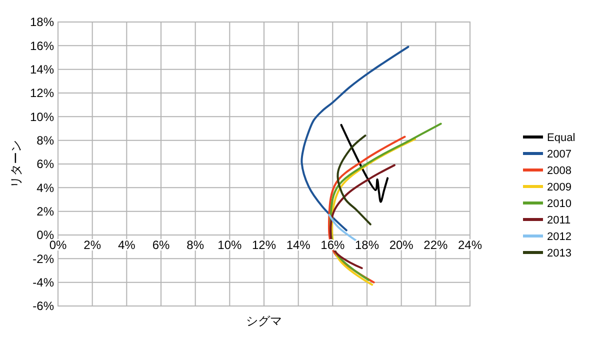 This screenshot has height=337, width=600. What do you see at coordinates (559, 236) in the screenshot?
I see `legend-label: 2012` at bounding box center [559, 236].